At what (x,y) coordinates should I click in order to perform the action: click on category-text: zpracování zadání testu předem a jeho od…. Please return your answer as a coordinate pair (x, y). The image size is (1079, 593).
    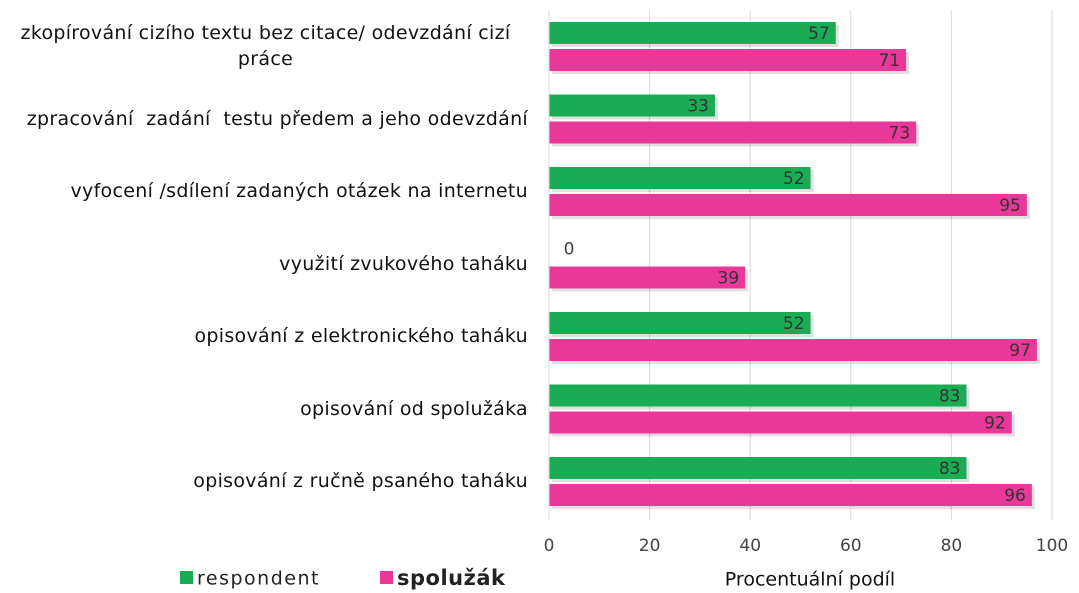
    Looking at the image, I should click on (277, 118).